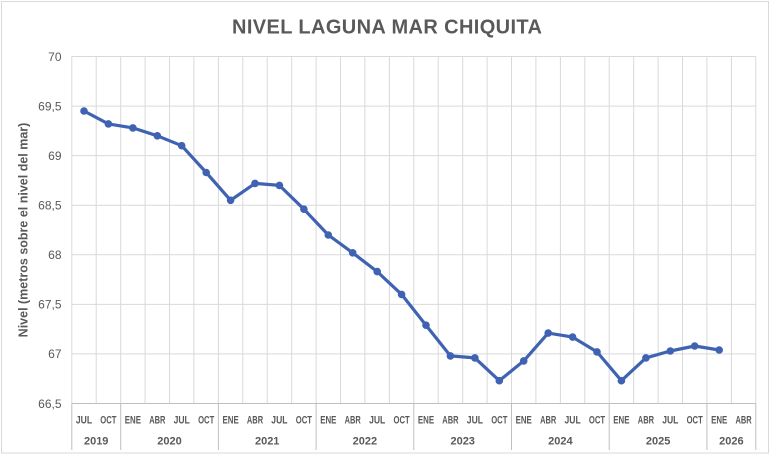  Describe the element at coordinates (365, 442) in the screenshot. I see `svg-text: 2022` at that location.